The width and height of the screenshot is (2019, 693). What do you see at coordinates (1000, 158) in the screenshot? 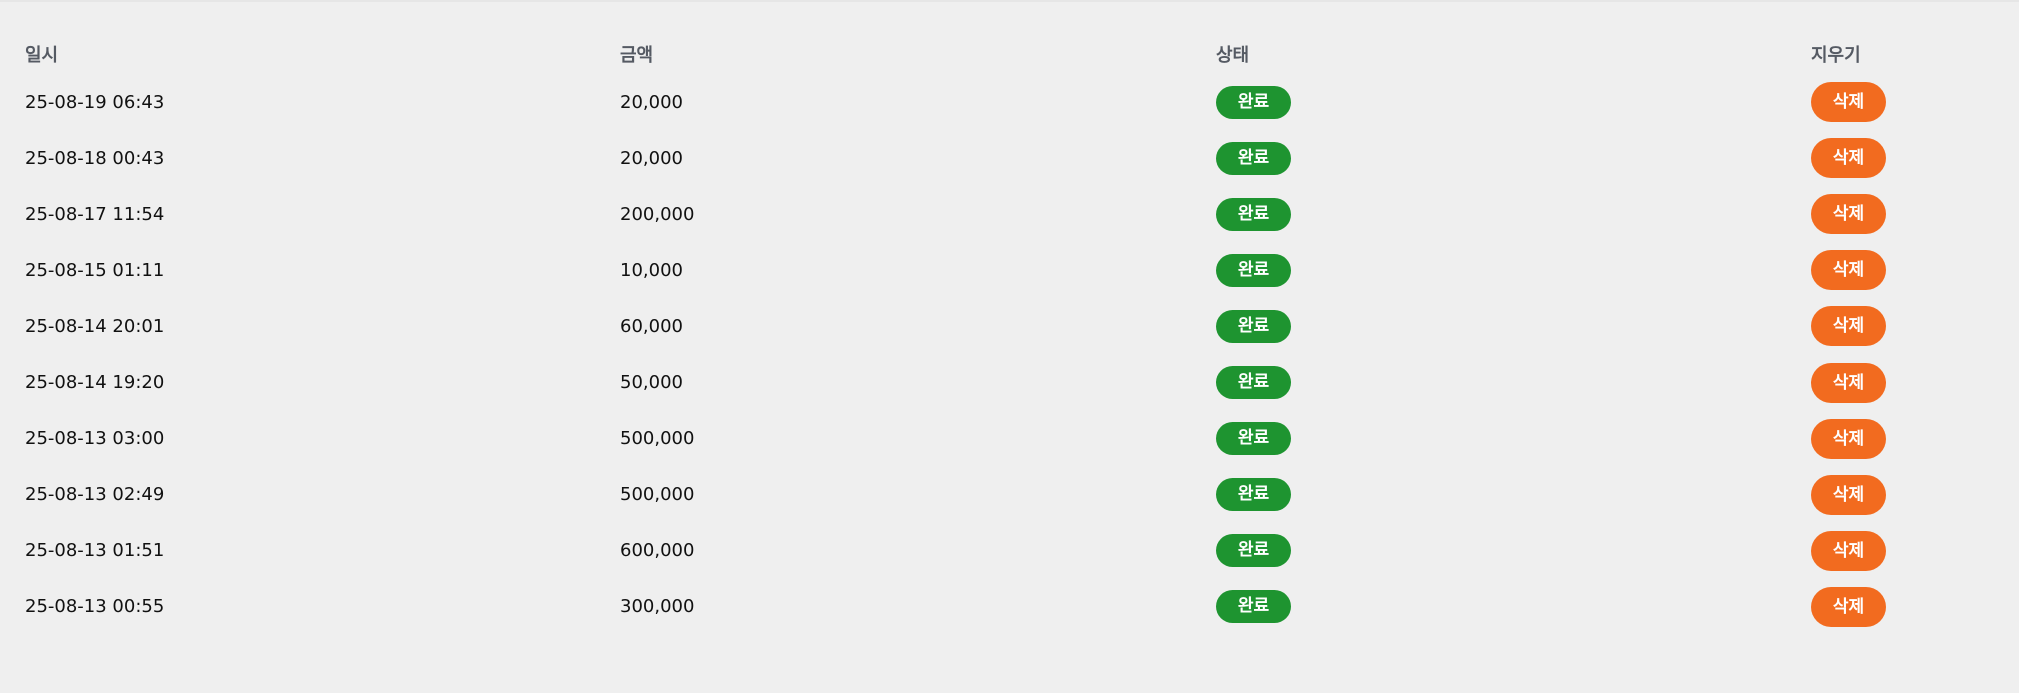
I see `table-row: 25-08-18 00:43 20,000 완료 삭제` at bounding box center [1000, 158].